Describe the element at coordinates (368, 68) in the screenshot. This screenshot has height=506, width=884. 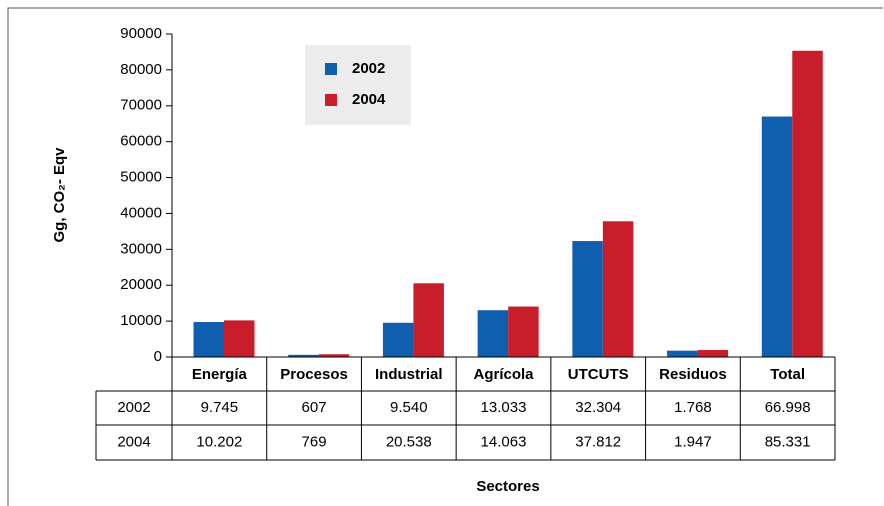
I see `legend-label: 2002` at that location.